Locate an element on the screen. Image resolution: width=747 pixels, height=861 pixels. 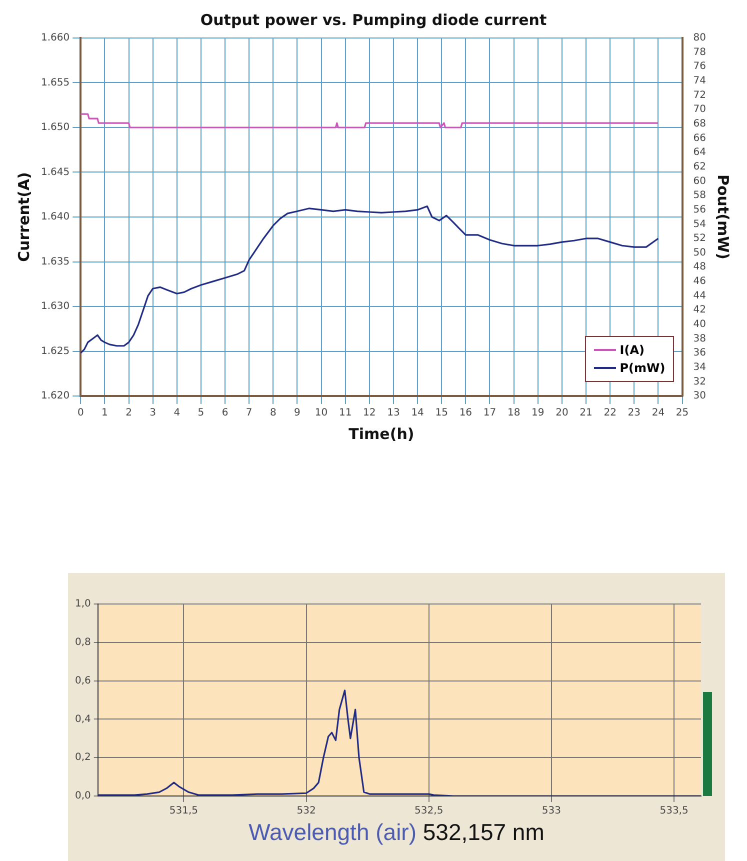
y2-tick-label: 78 is located at coordinates (699, 52).